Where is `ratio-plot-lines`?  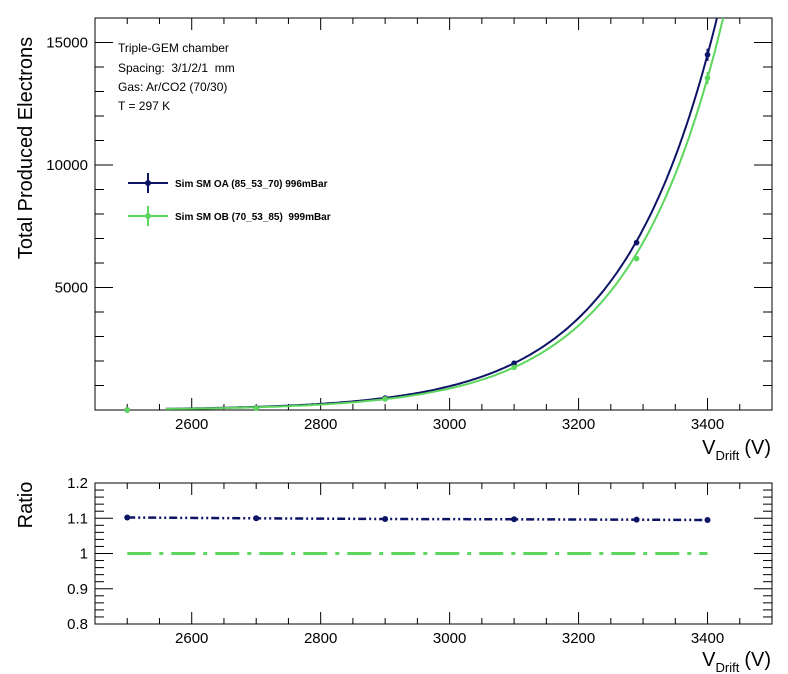
ratio-plot-lines is located at coordinates (417, 534).